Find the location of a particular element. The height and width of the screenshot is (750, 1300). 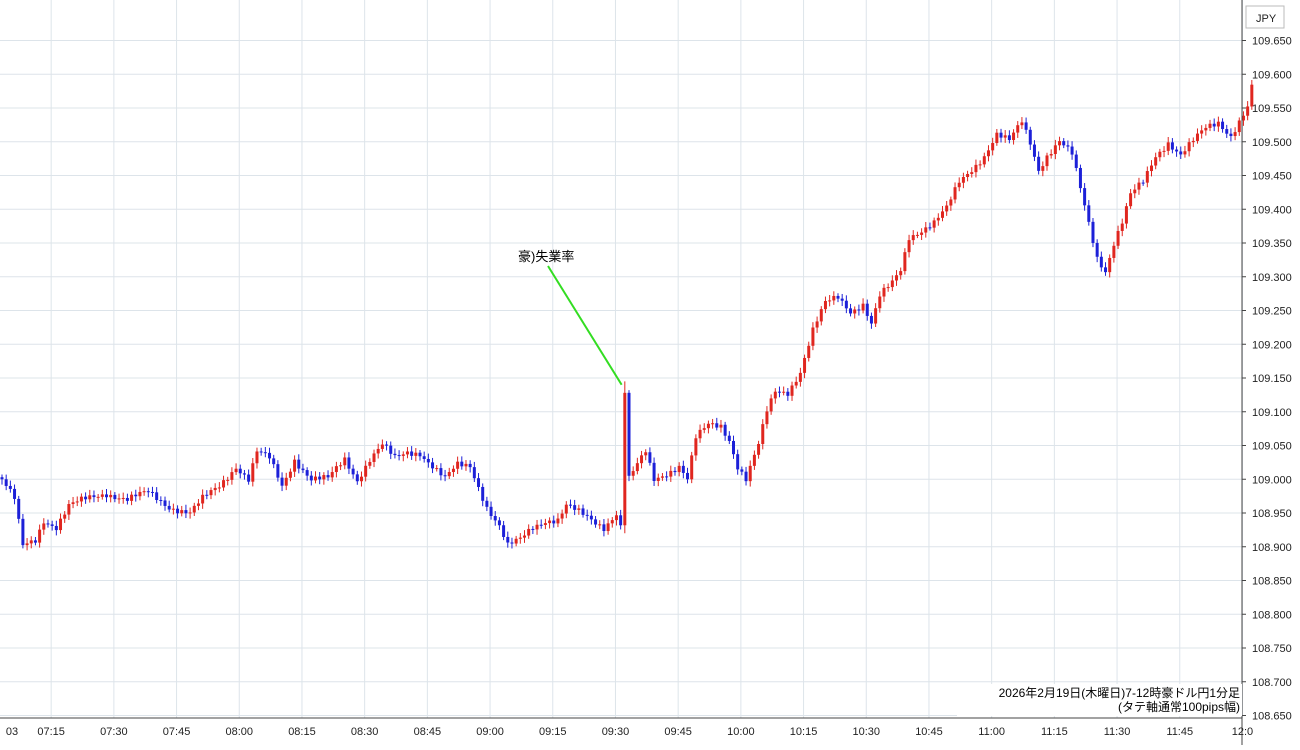

y-tick-label: 109.250 is located at coordinates (1272, 312).